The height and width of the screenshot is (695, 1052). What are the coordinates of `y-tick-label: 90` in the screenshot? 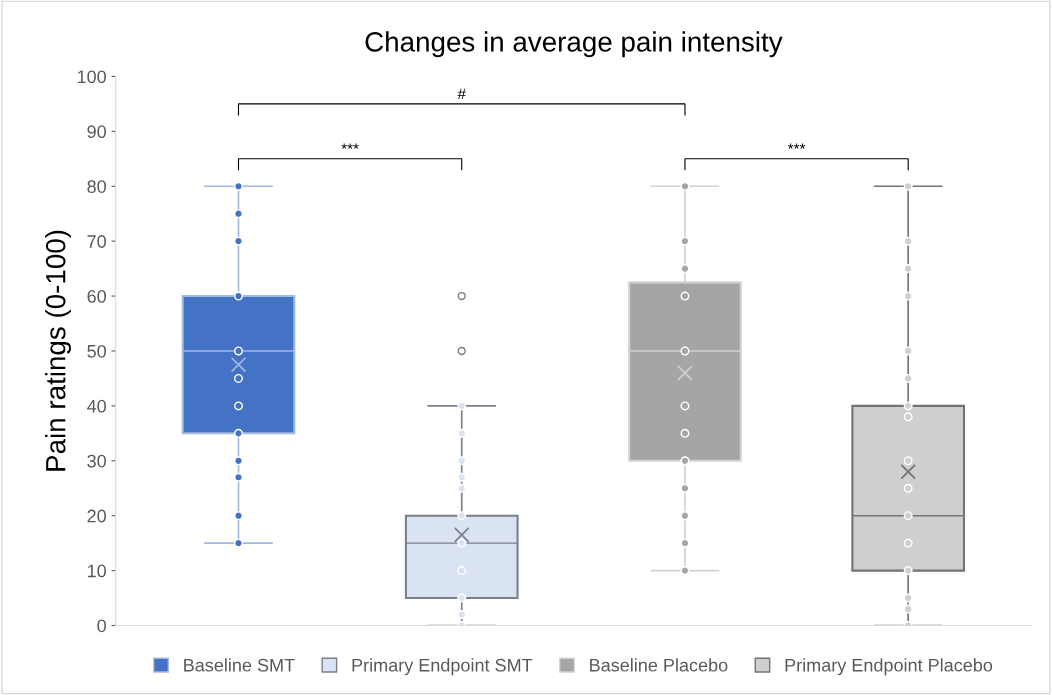 It's located at (96, 132).